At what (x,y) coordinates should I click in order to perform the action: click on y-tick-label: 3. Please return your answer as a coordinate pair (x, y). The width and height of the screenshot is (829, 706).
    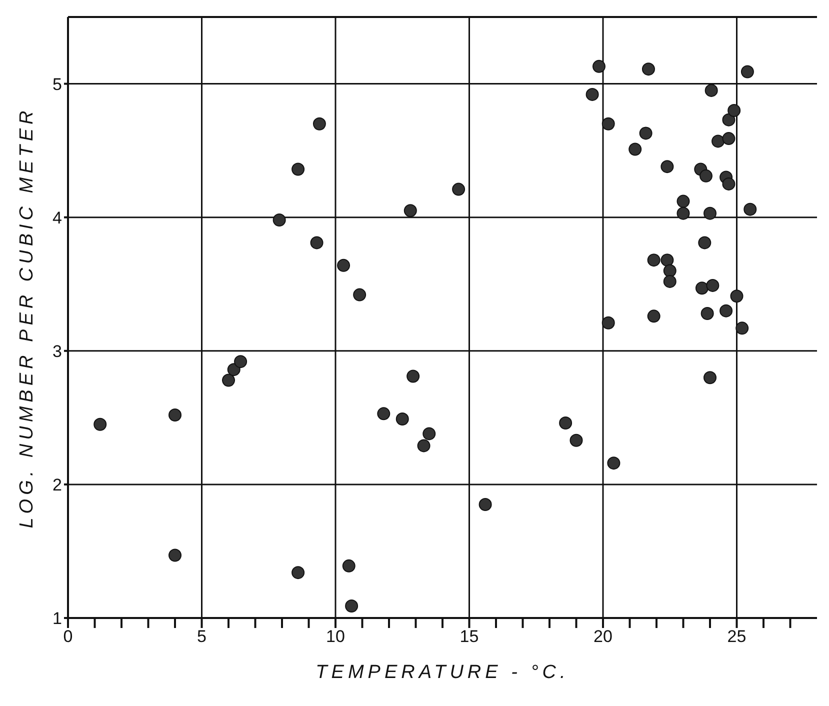
    Looking at the image, I should click on (57, 351).